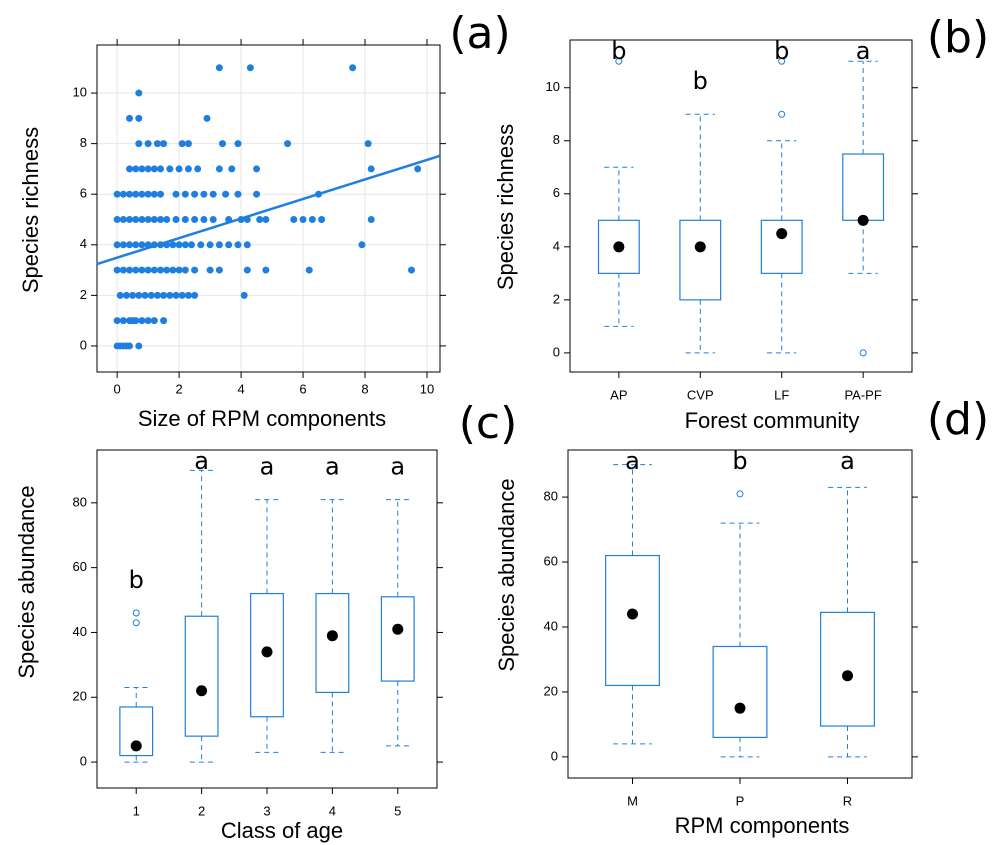 The width and height of the screenshot is (1003, 845). Describe the element at coordinates (488, 423) in the screenshot. I see `panel-label: (c)` at that location.